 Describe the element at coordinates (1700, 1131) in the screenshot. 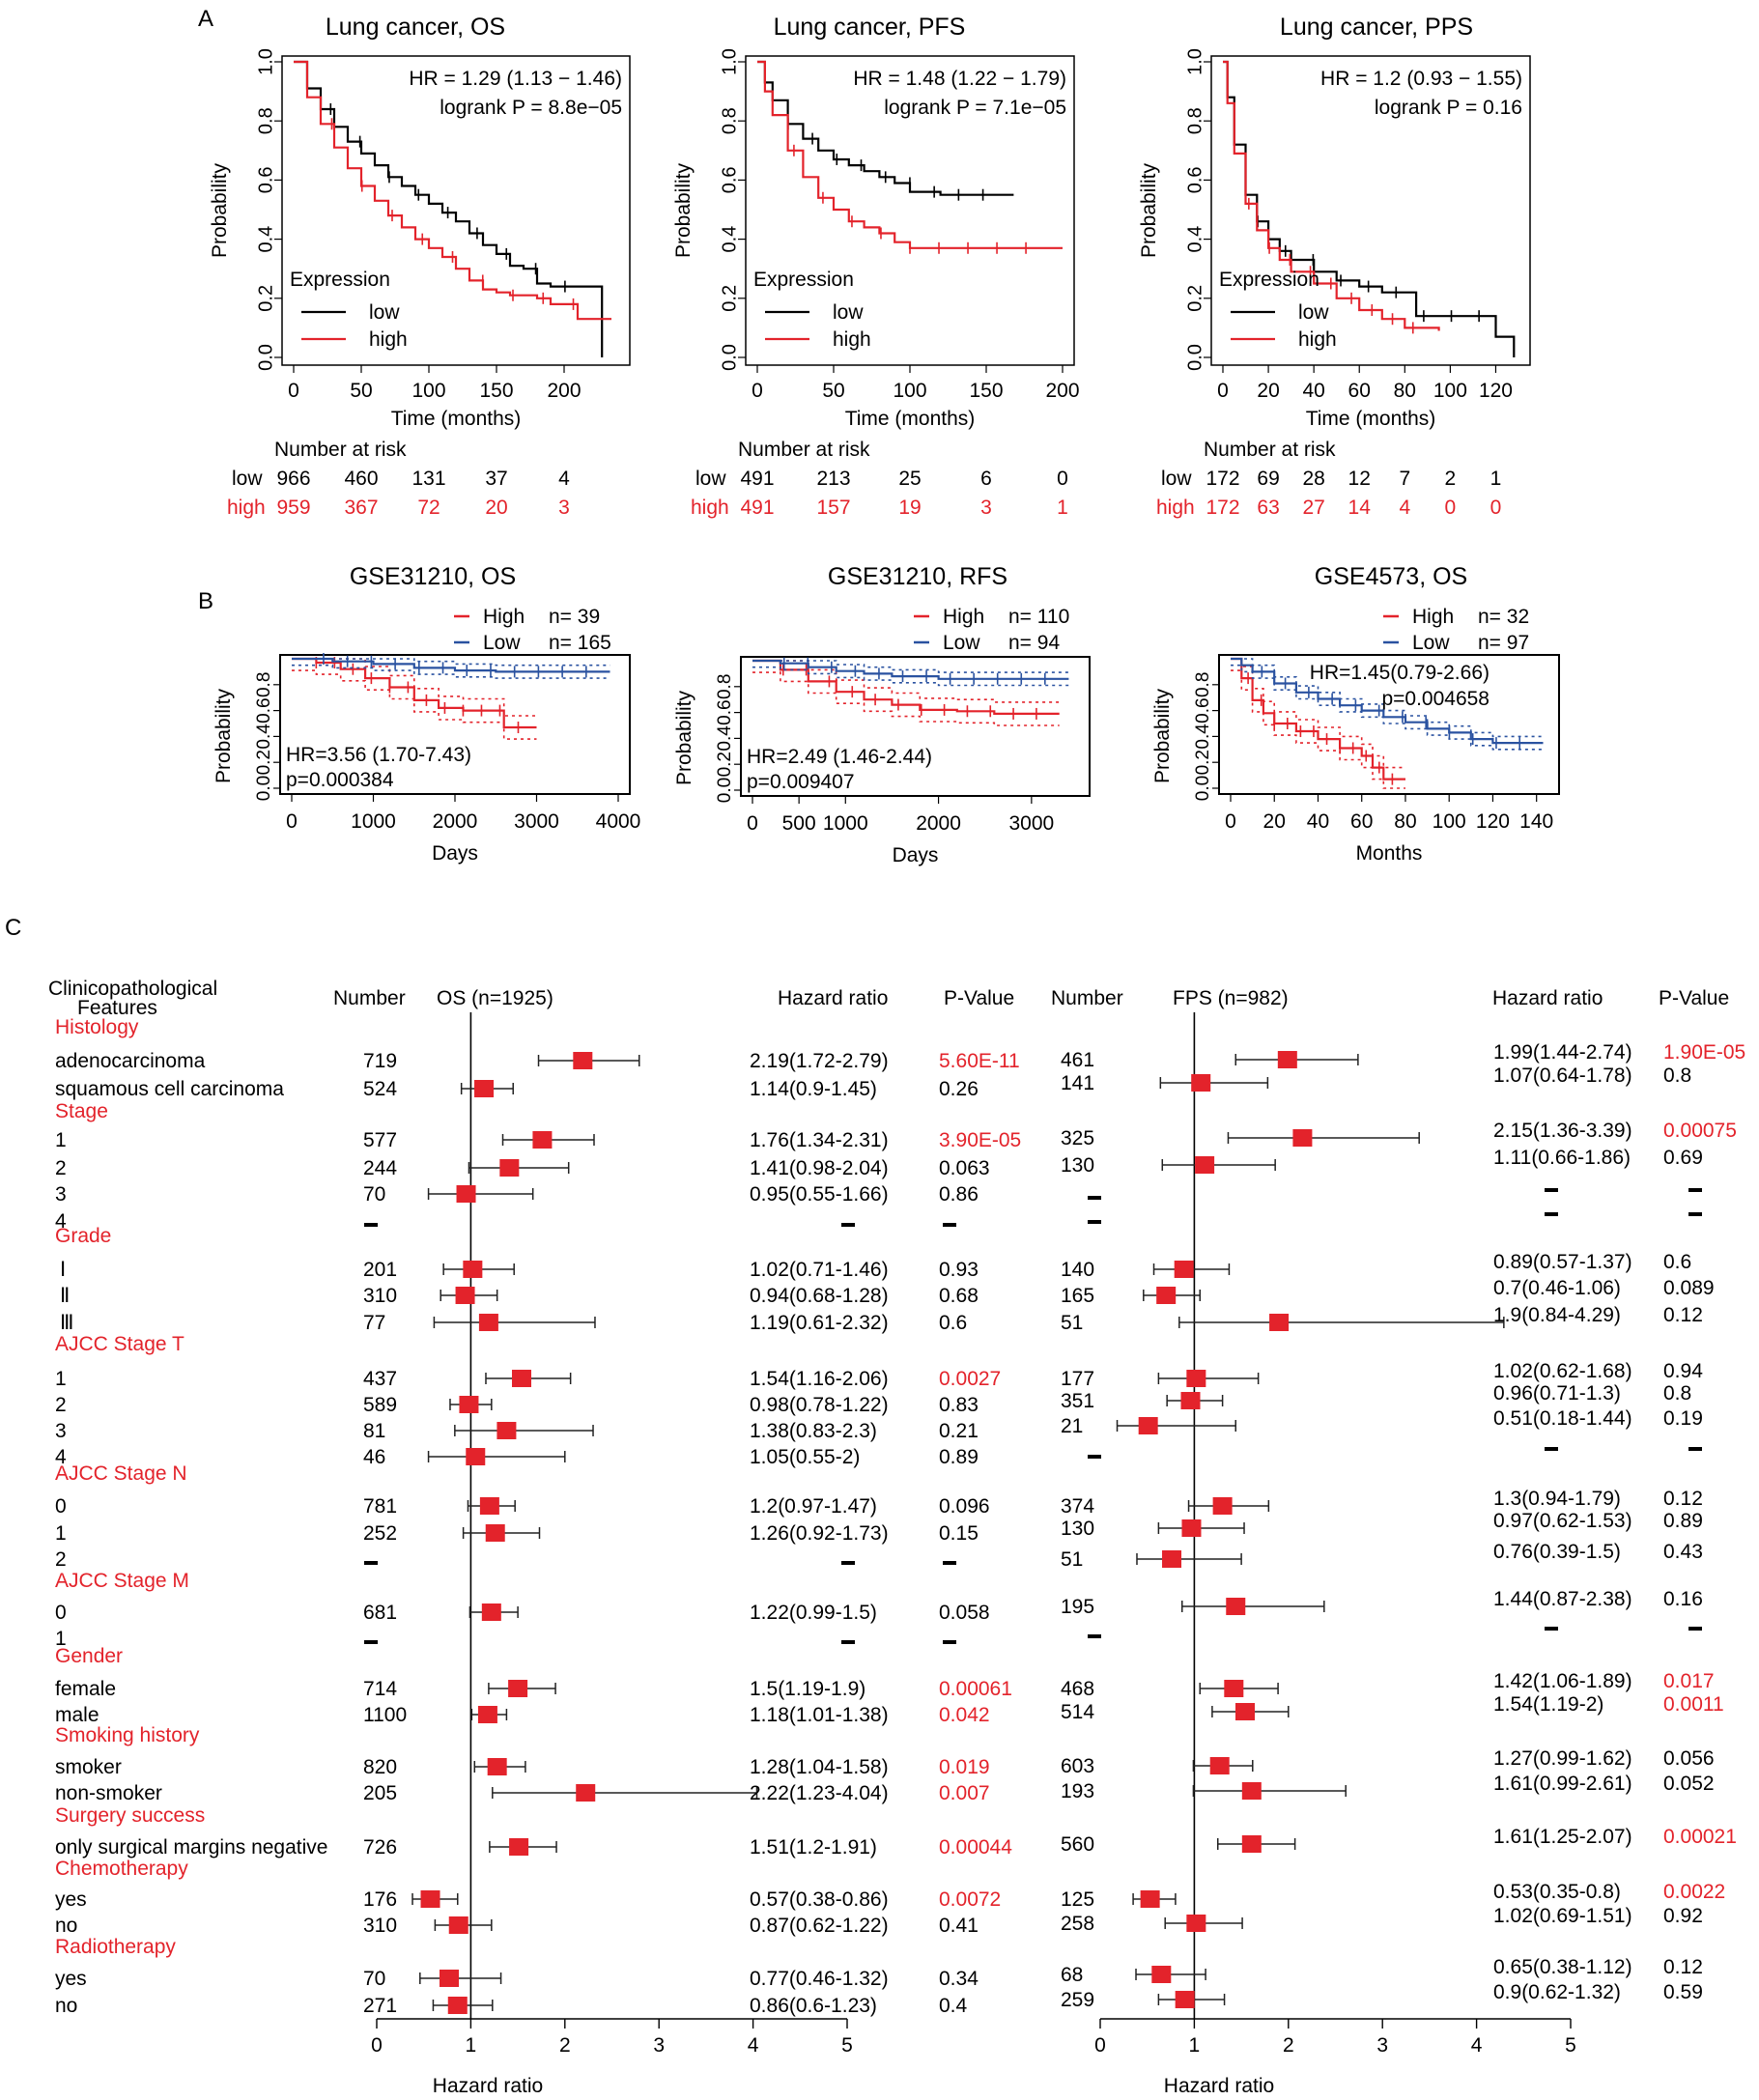

I see `forest-fps-pvalue: 0.00075` at that location.